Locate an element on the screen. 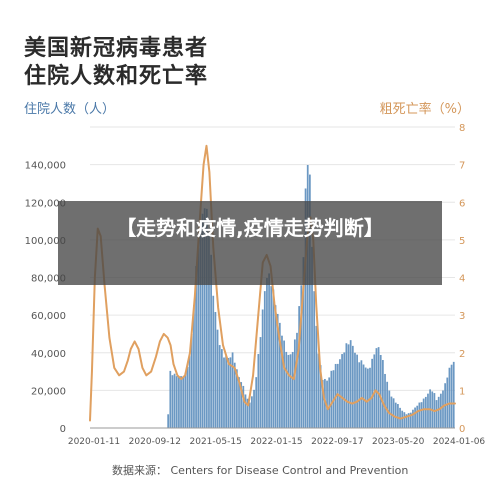 The image size is (500, 496). overlay-banner: 【走势和疫情,疫情走势判断】 is located at coordinates (250, 243).